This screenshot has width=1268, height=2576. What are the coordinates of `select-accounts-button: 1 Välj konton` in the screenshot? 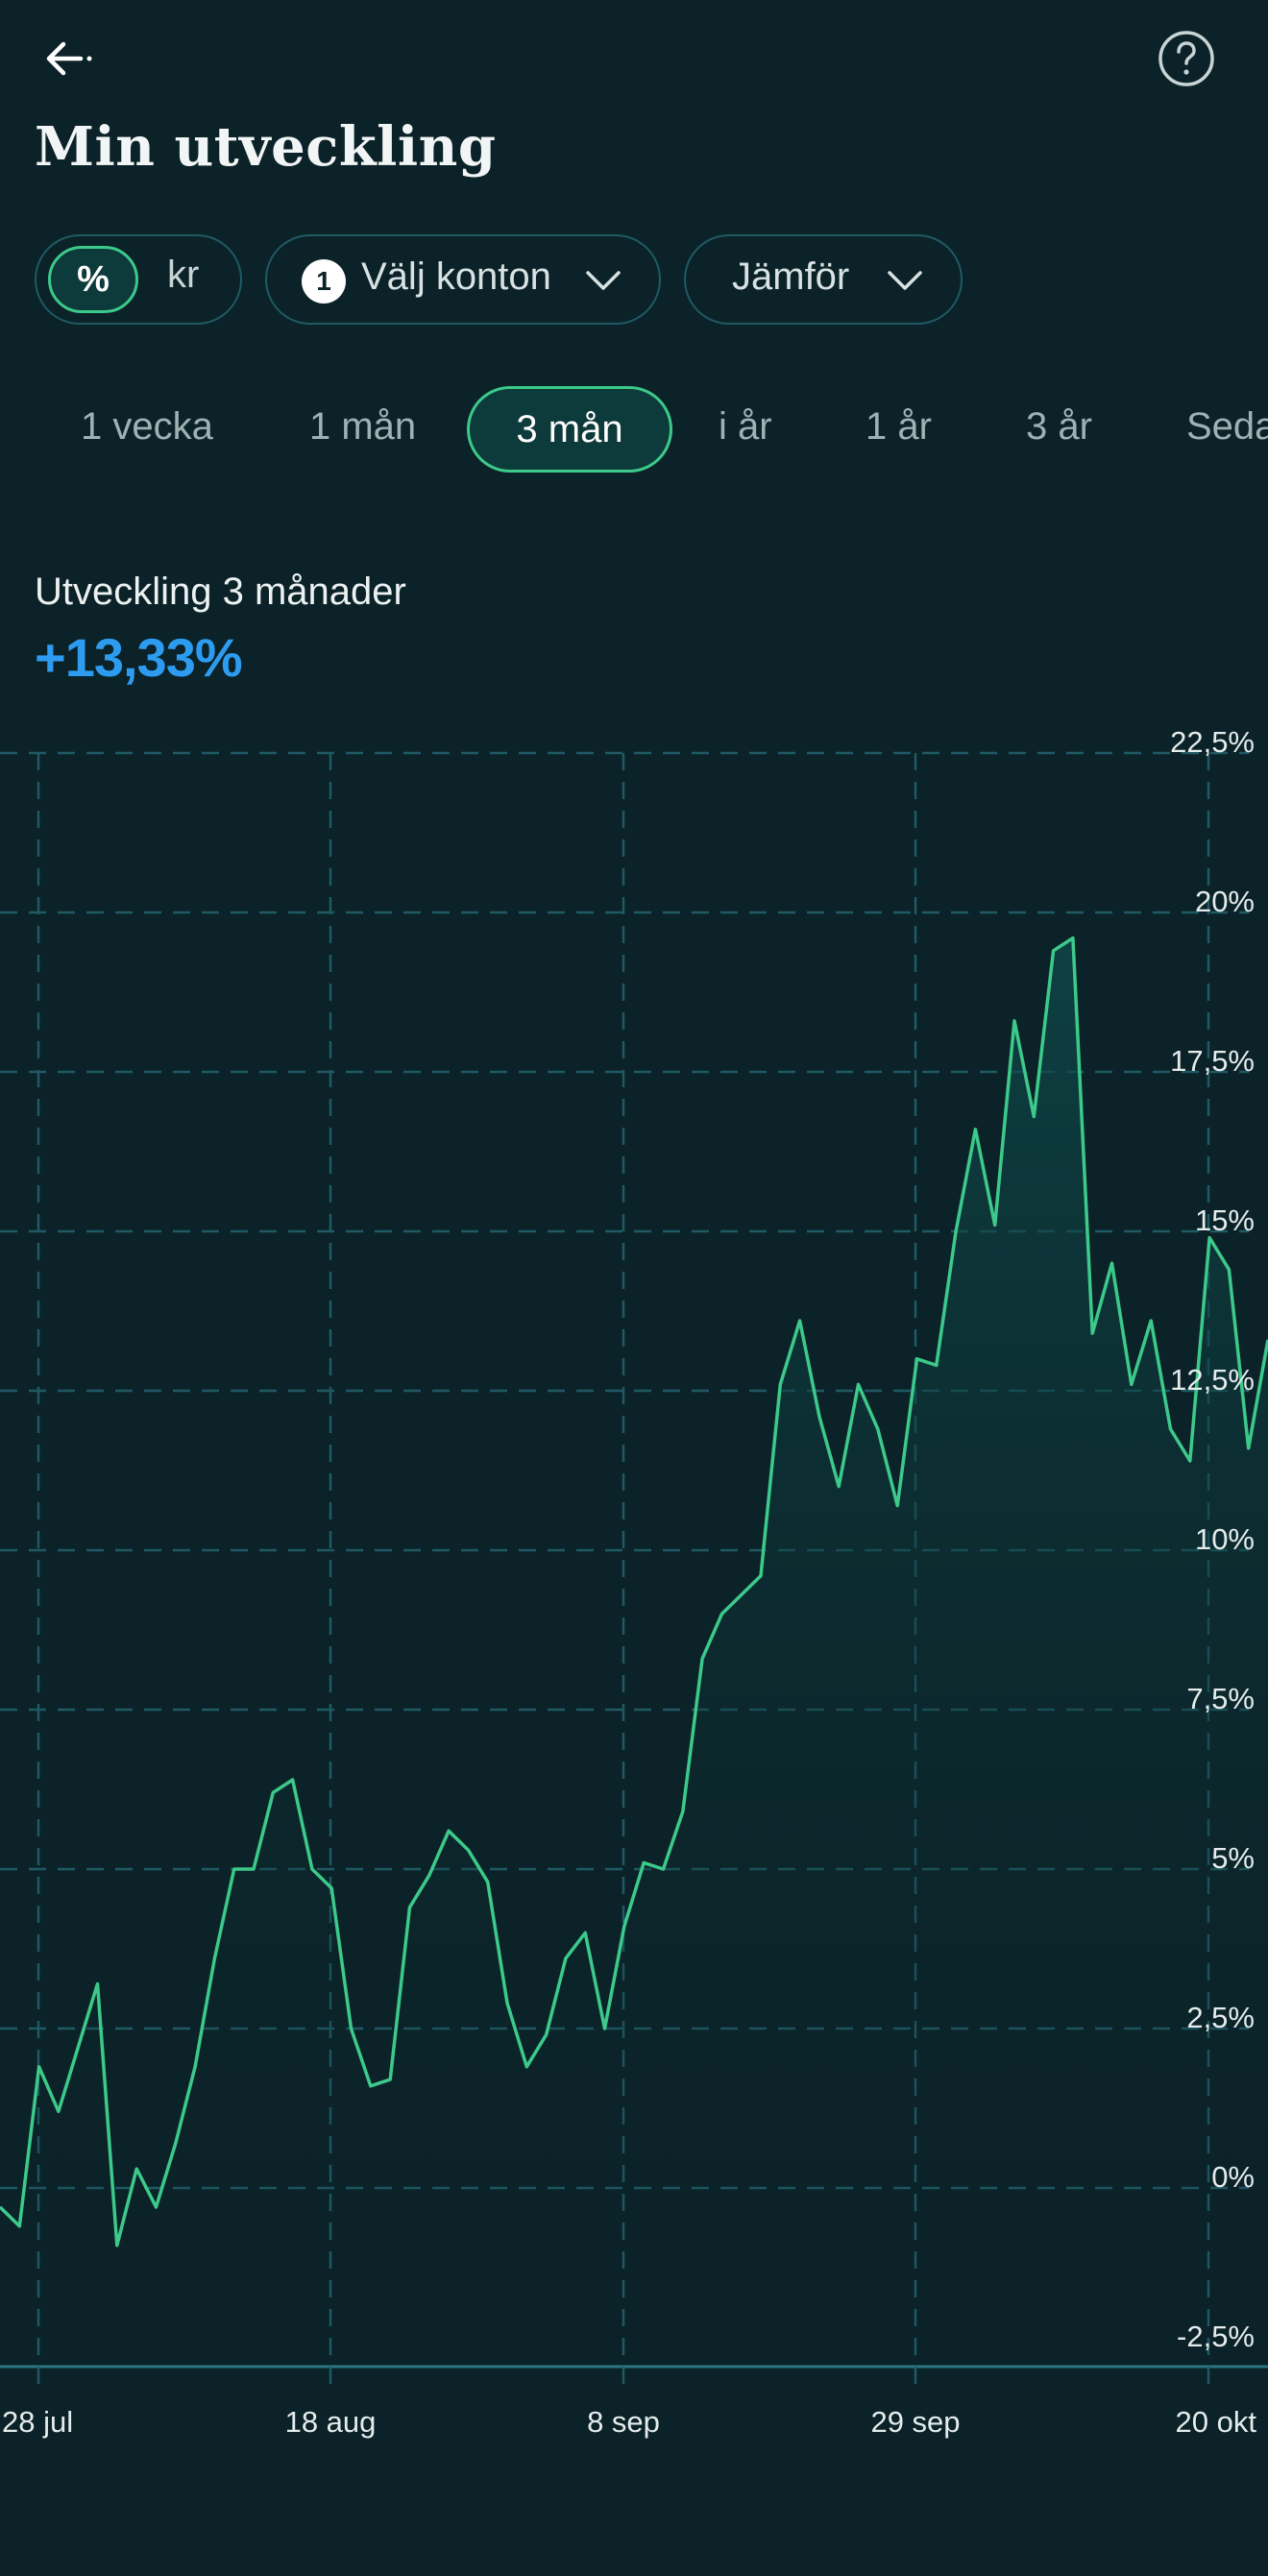 It's located at (463, 279).